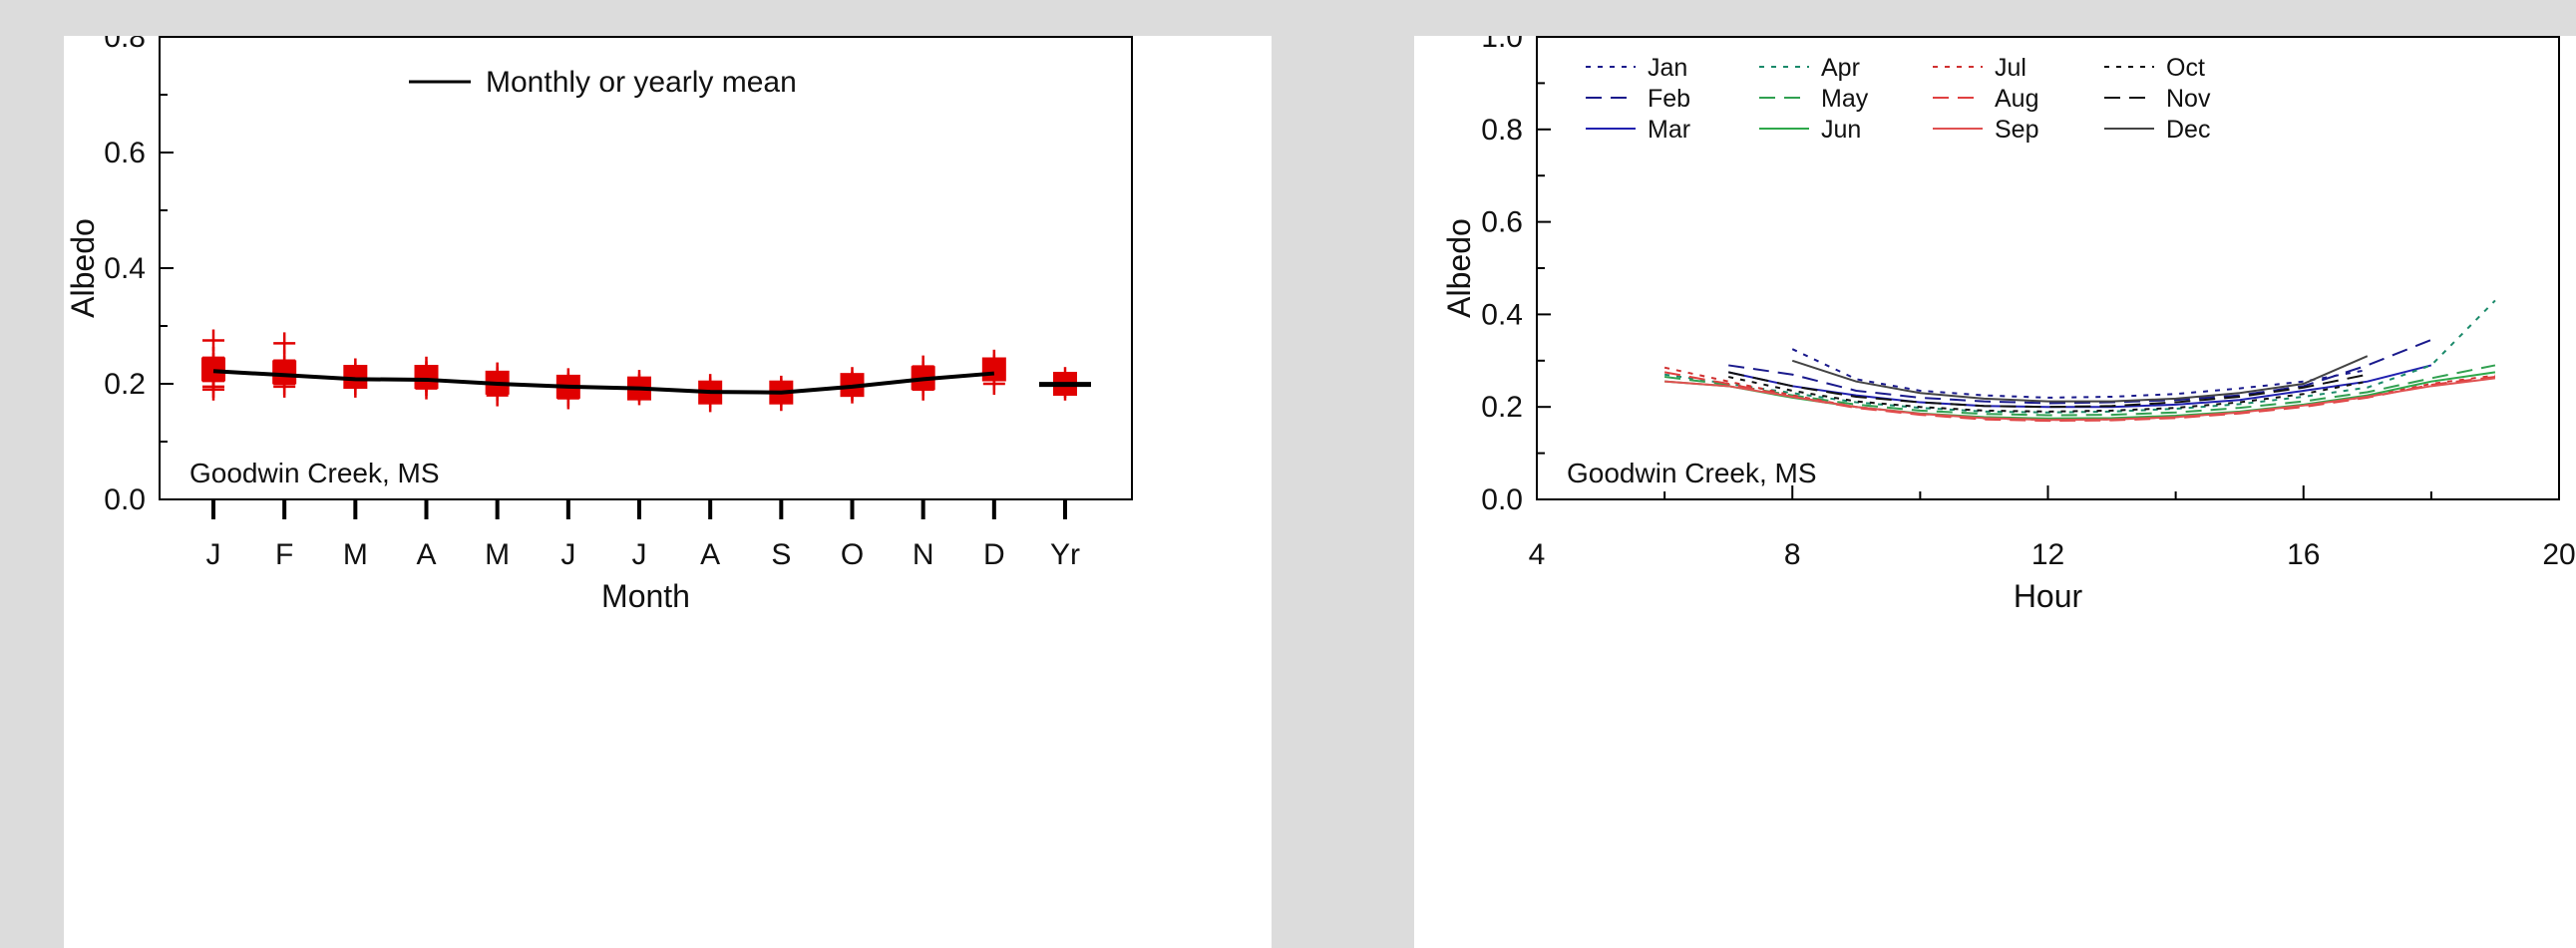 The width and height of the screenshot is (2576, 948). Describe the element at coordinates (2016, 99) in the screenshot. I see `legend-label-aug: Aug` at that location.